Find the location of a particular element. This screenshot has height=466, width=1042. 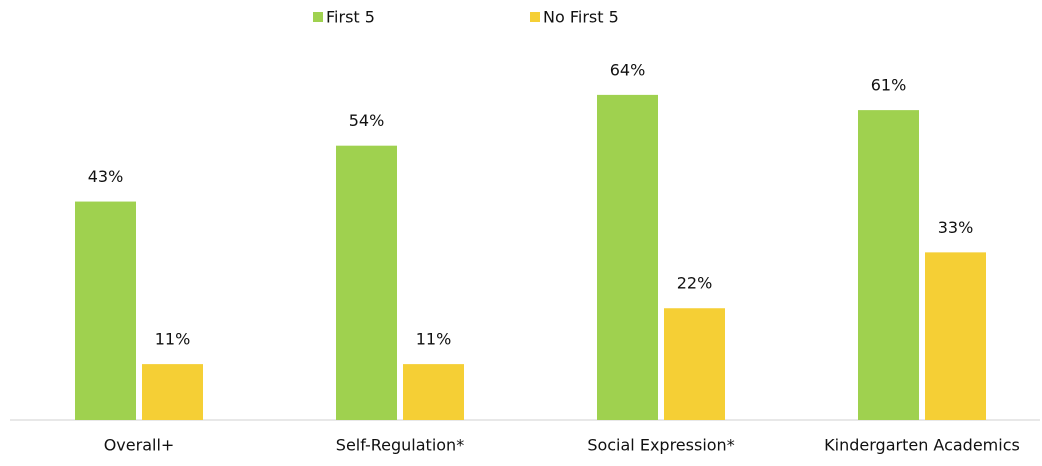

x-tick-label: Self-Regulation* is located at coordinates (400, 445).